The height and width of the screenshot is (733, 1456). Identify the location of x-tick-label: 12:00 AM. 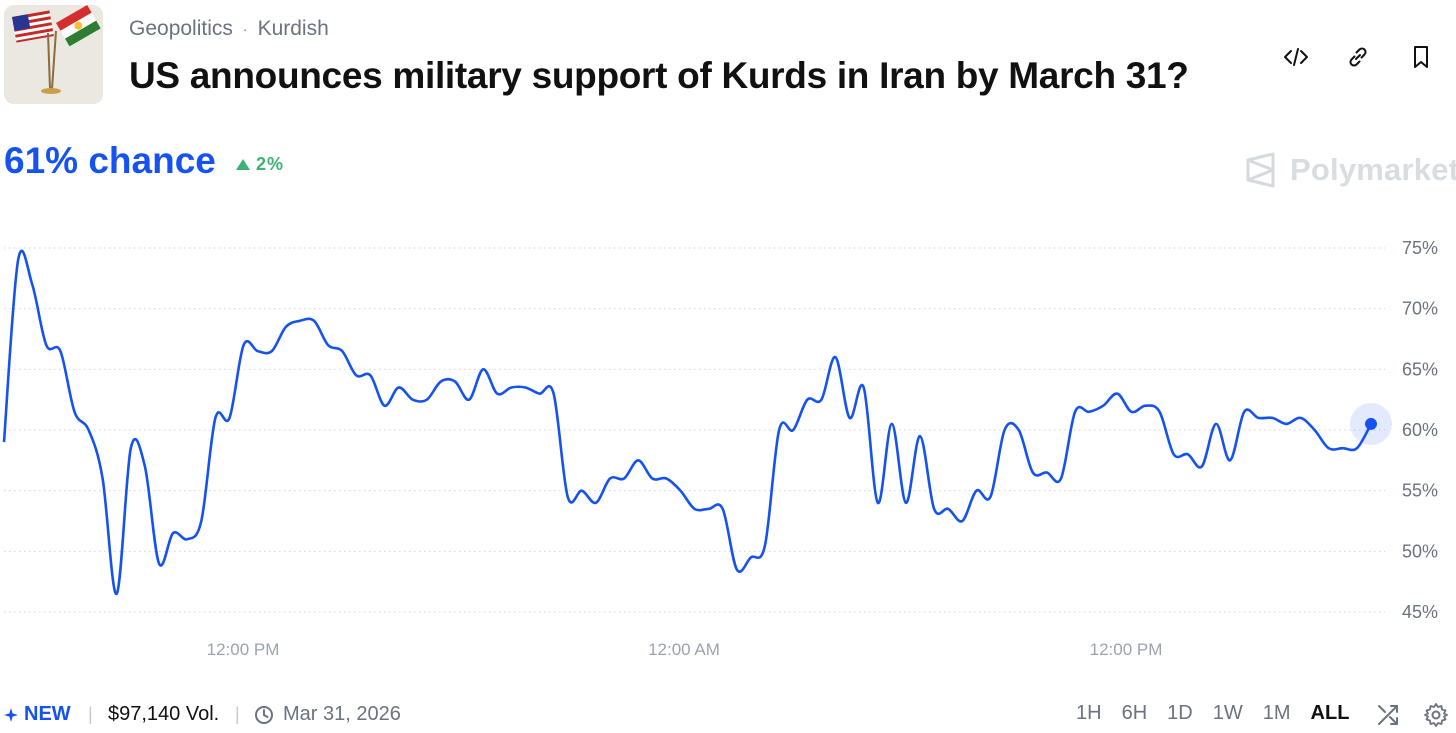
(684, 649).